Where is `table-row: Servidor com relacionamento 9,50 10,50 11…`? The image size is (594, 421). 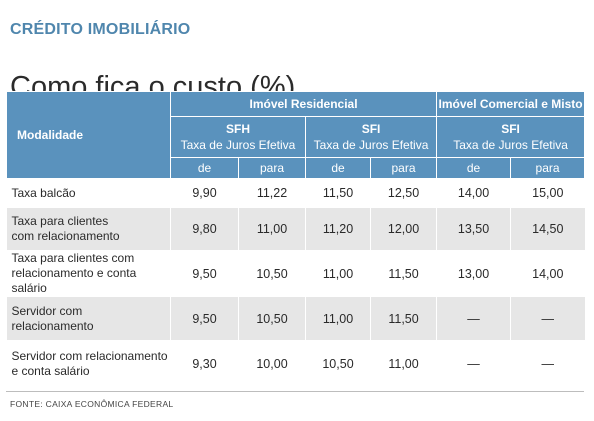
table-row: Servidor com relacionamento 9,50 10,50 11… is located at coordinates (295, 318).